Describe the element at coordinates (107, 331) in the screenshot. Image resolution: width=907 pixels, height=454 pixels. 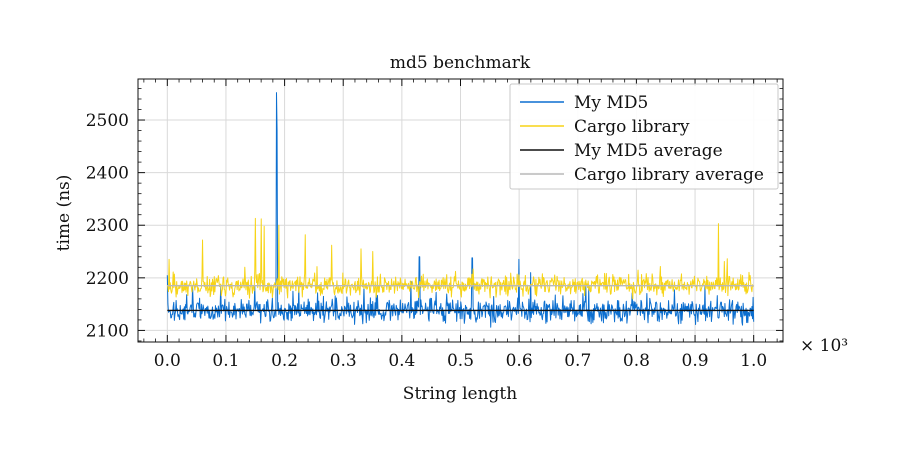
I see `y-tick-label: 2100` at that location.